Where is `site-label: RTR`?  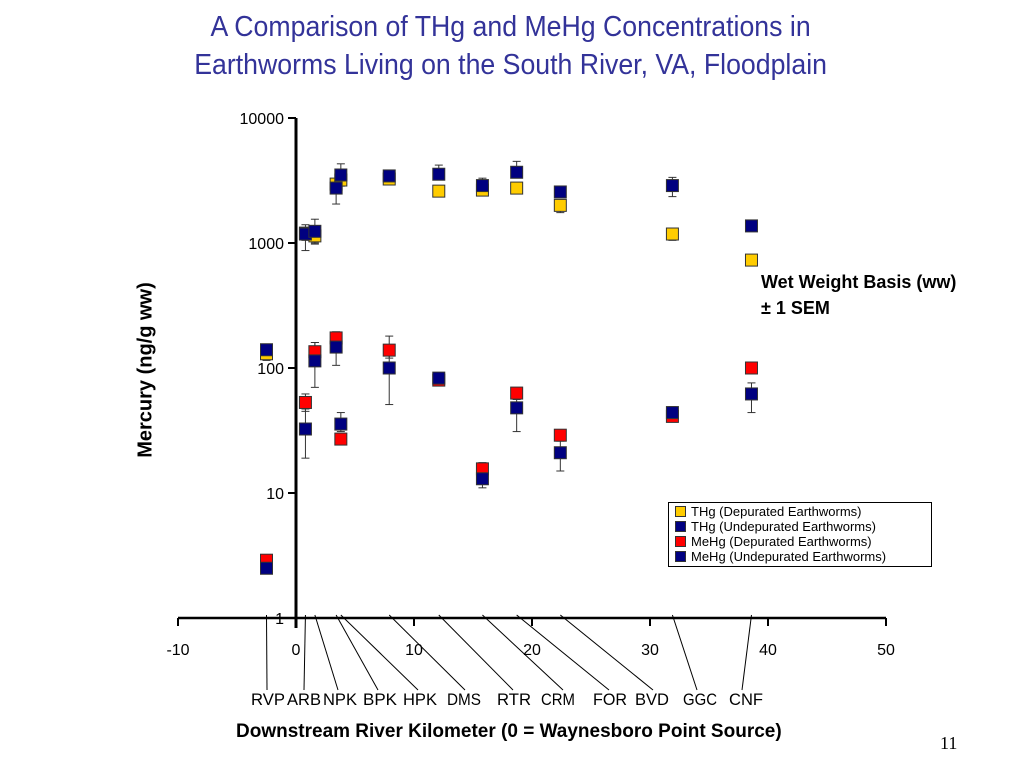
site-label: RTR is located at coordinates (514, 699).